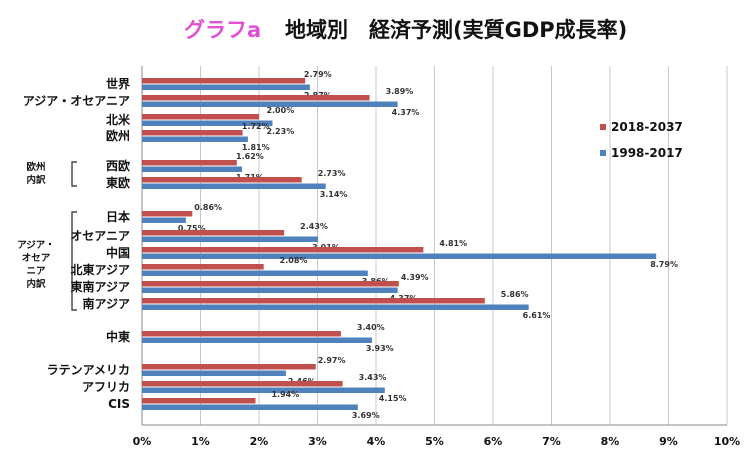 Image resolution: width=752 pixels, height=462 pixels. What do you see at coordinates (200, 441) in the screenshot?
I see `x-tick-label: 1%` at bounding box center [200, 441].